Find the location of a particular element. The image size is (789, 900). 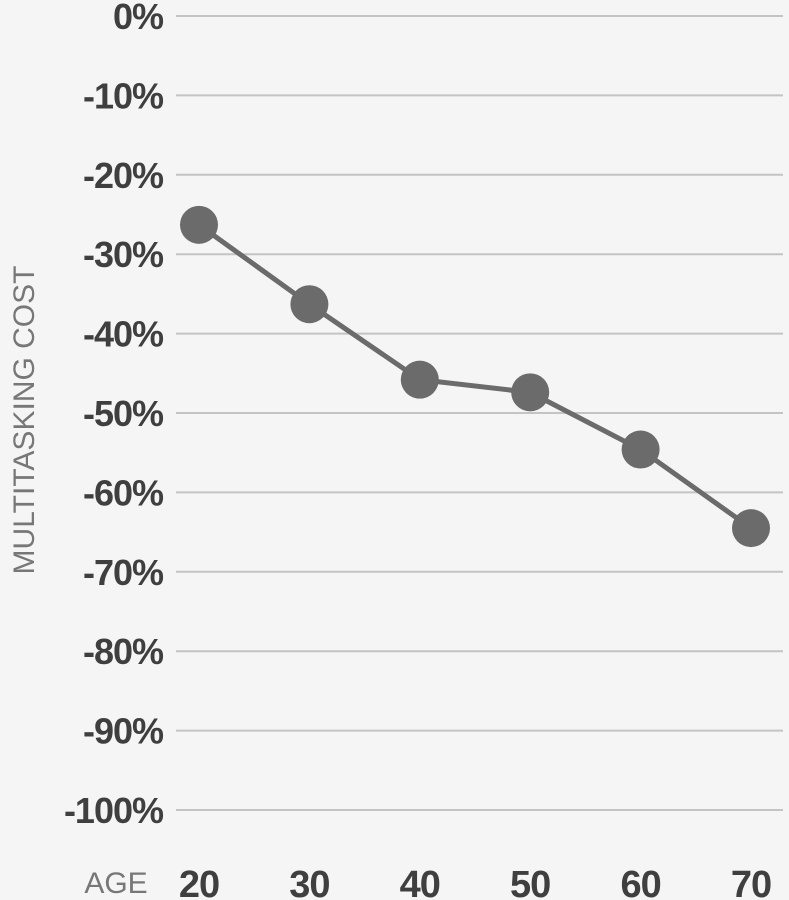

x-tick-label: 40 is located at coordinates (420, 882).